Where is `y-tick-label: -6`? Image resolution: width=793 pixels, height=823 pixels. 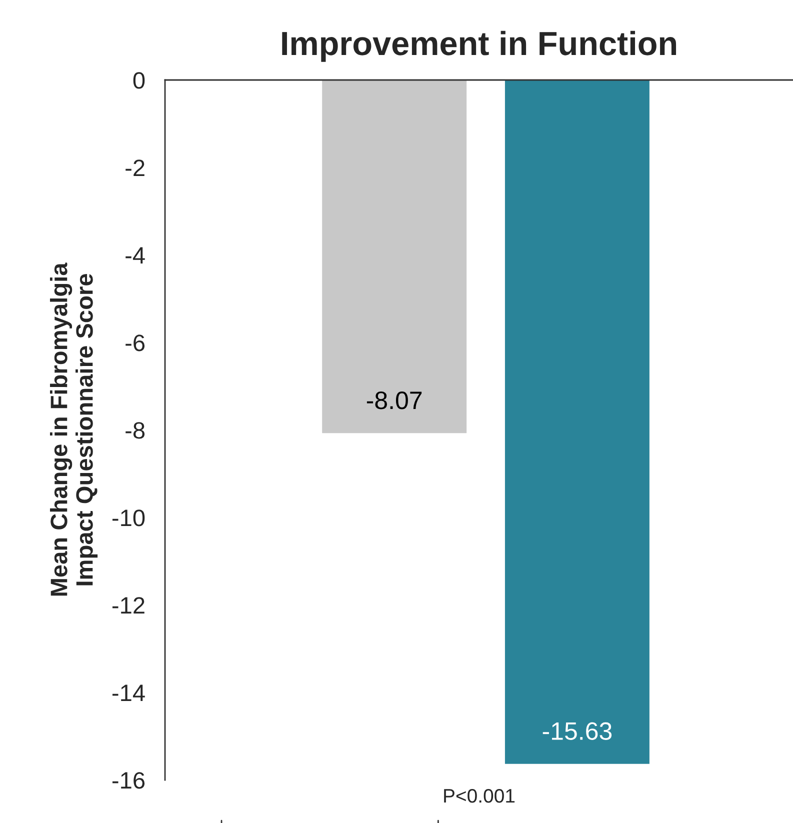 y-tick-label: -6 is located at coordinates (135, 343).